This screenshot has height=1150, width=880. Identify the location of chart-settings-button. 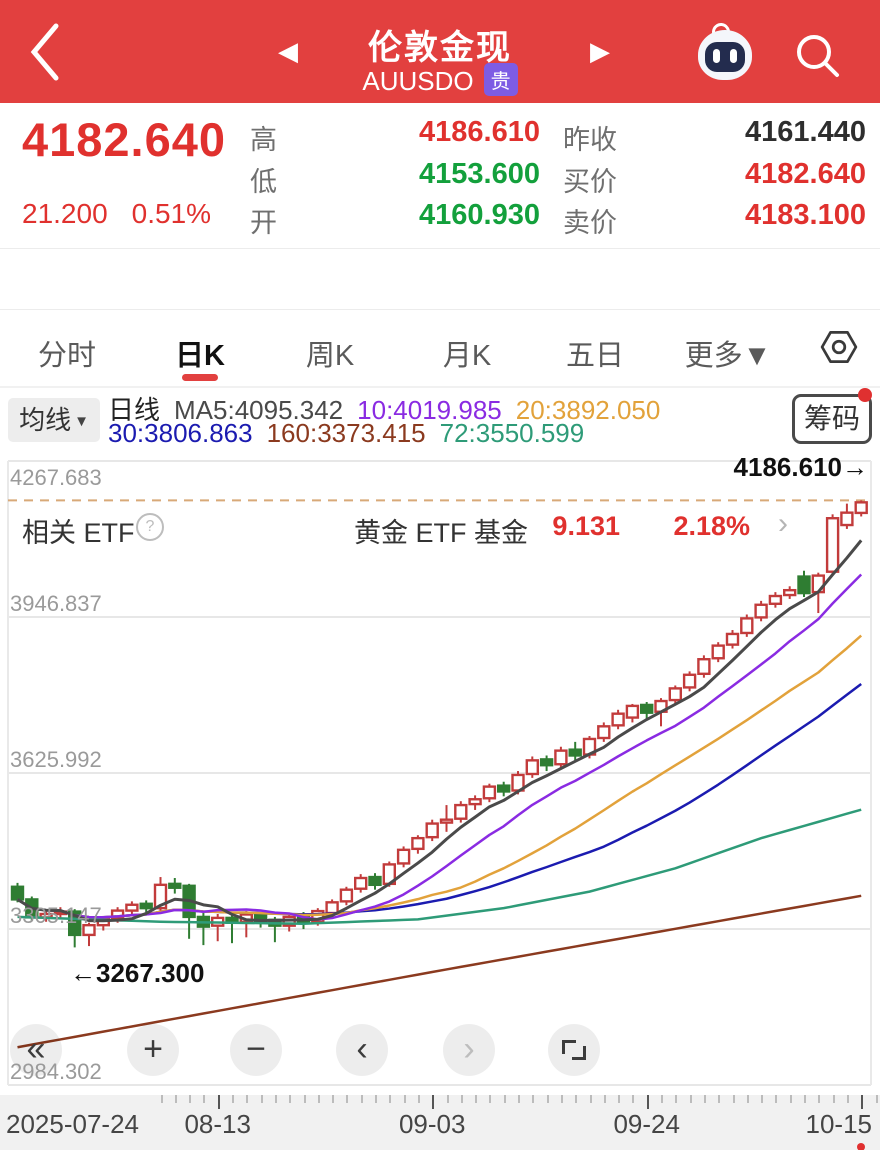
(839, 349).